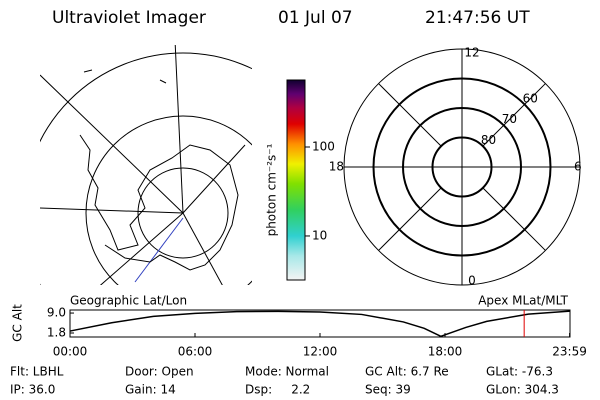  Describe the element at coordinates (519, 372) in the screenshot. I see `info-field: GLat: -76.3` at that location.